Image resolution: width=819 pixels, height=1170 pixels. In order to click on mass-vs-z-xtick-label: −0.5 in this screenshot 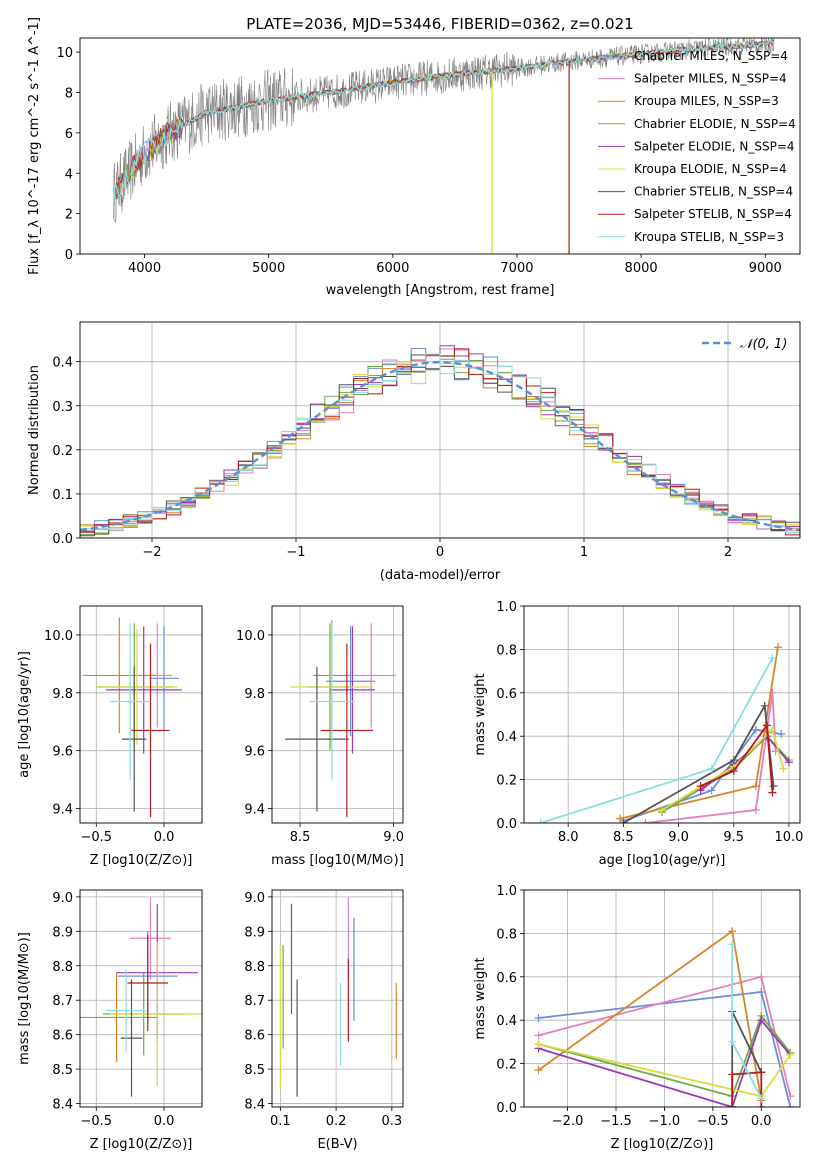, I will do `click(96, 1121)`.